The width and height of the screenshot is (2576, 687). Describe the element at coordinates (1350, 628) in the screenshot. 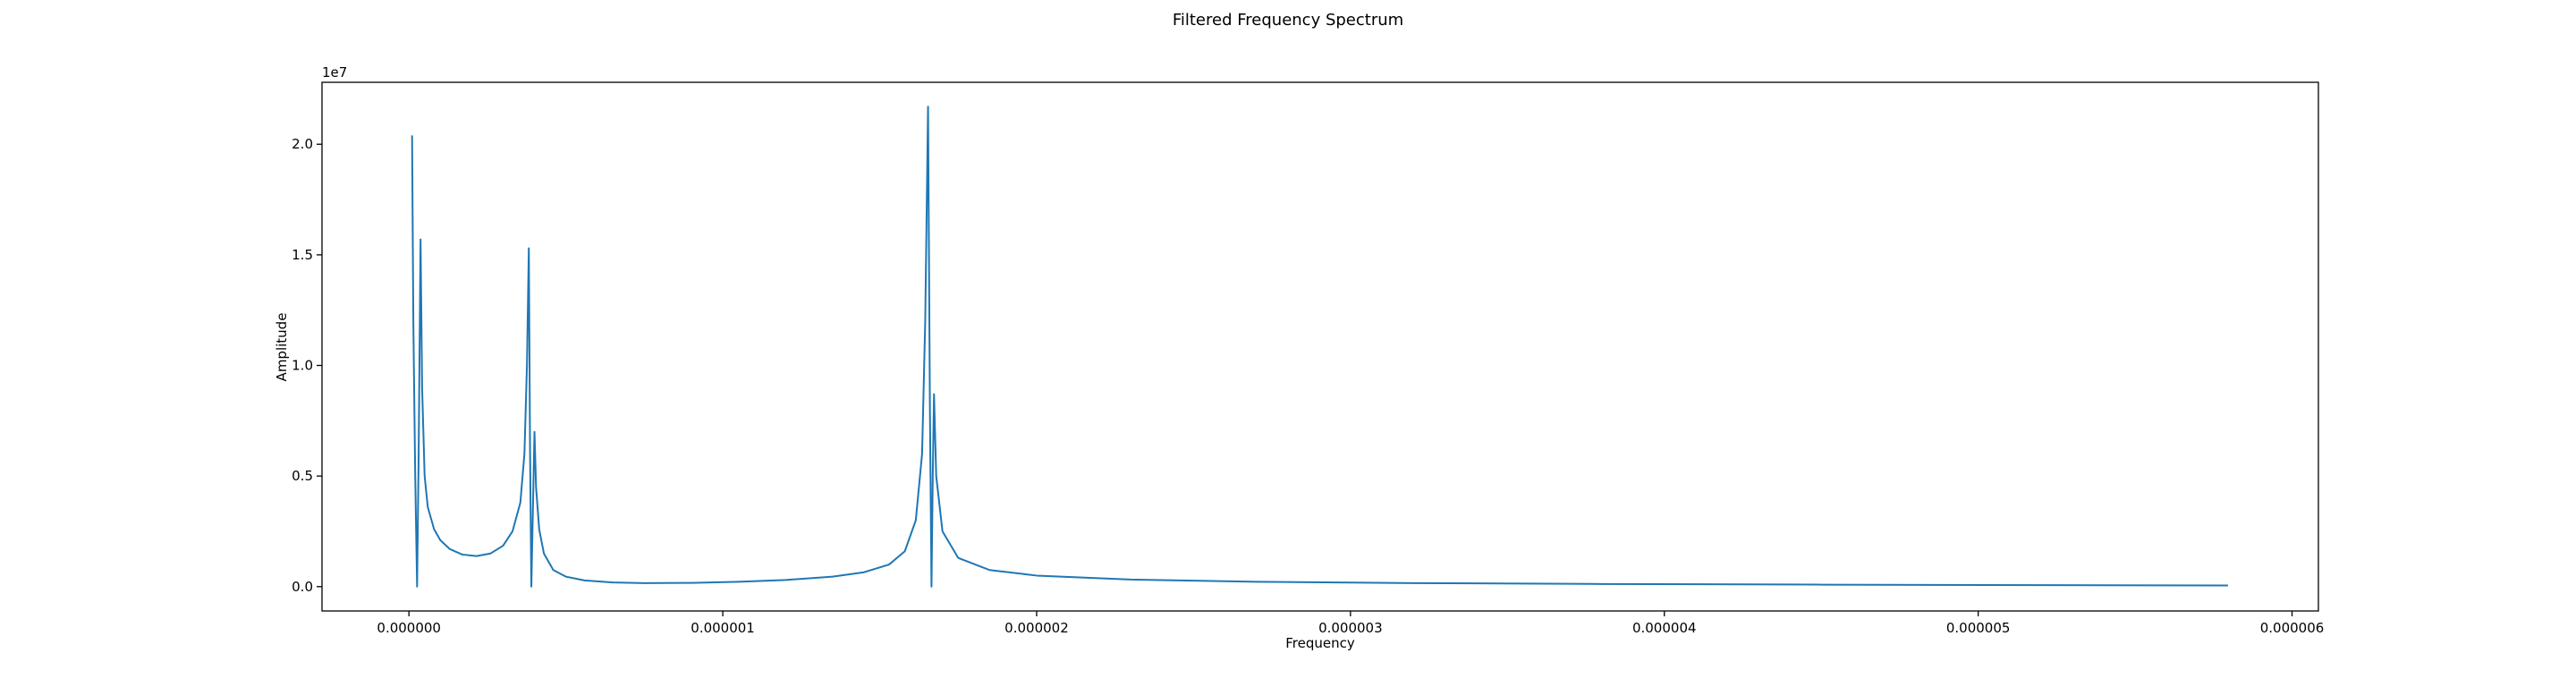

I see `x-tick-label: 0.000003` at that location.